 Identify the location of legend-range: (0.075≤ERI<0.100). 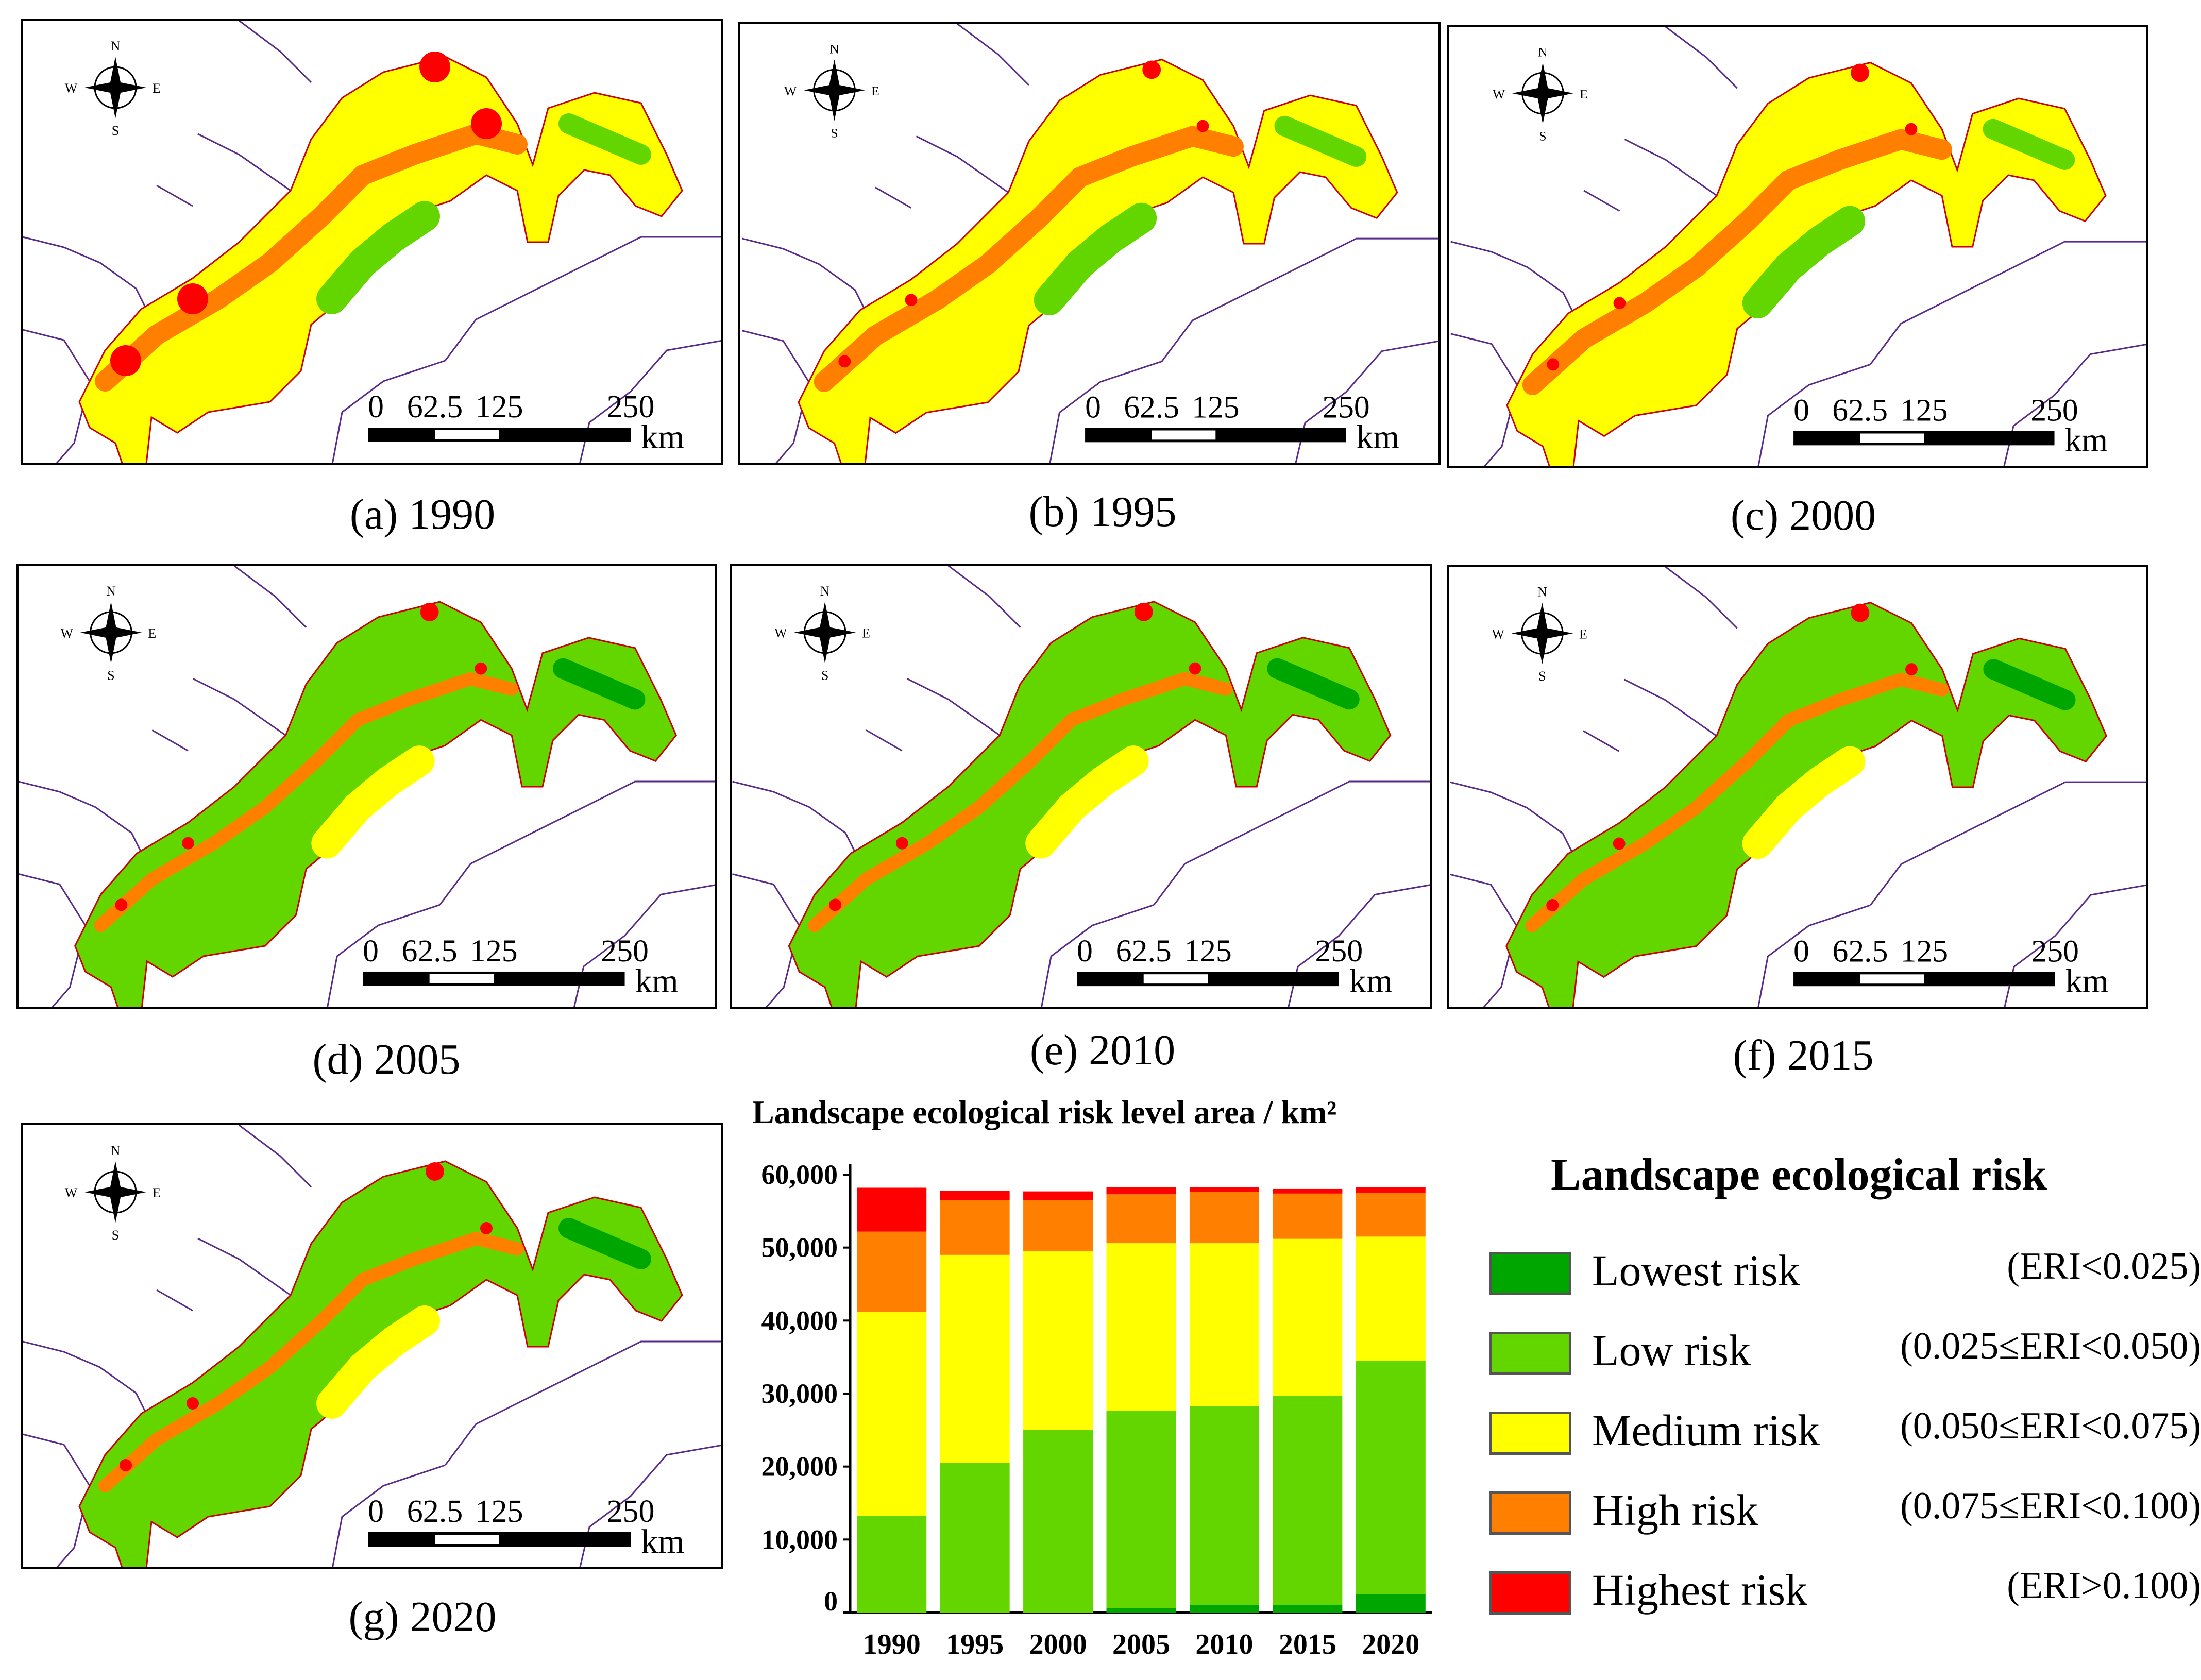
(2050, 1506).